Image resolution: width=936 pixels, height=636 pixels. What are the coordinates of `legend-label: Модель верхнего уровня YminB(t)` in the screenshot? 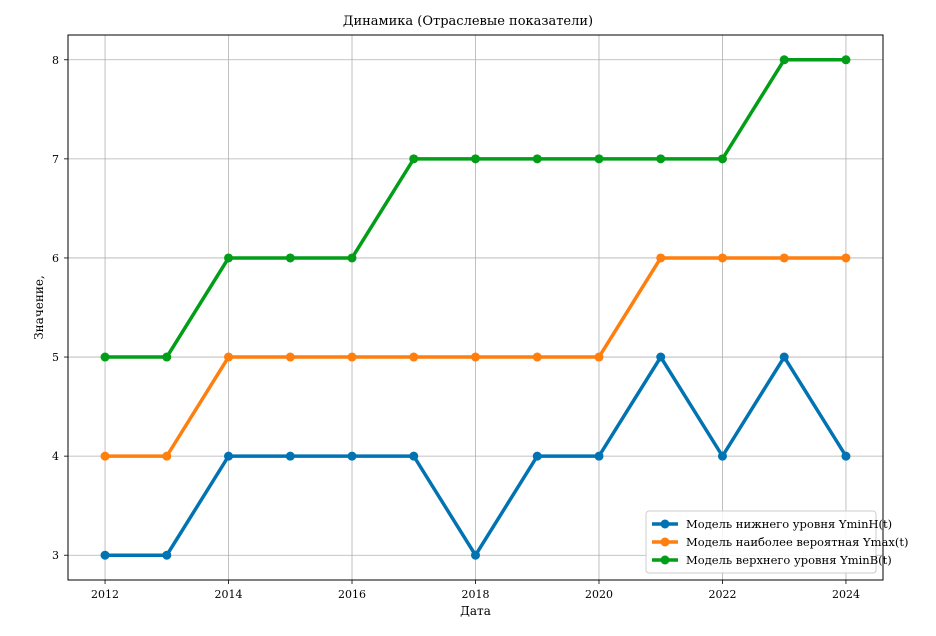 It's located at (789, 560).